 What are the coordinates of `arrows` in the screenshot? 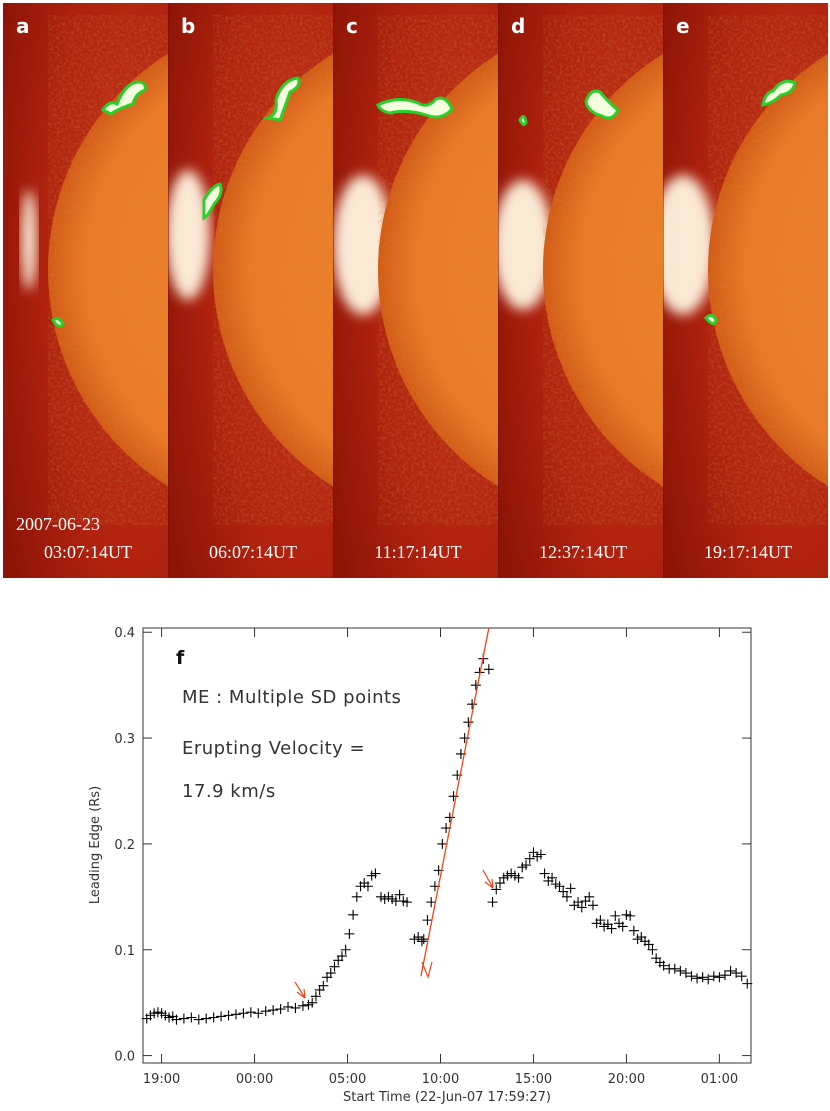 It's located at (394, 934).